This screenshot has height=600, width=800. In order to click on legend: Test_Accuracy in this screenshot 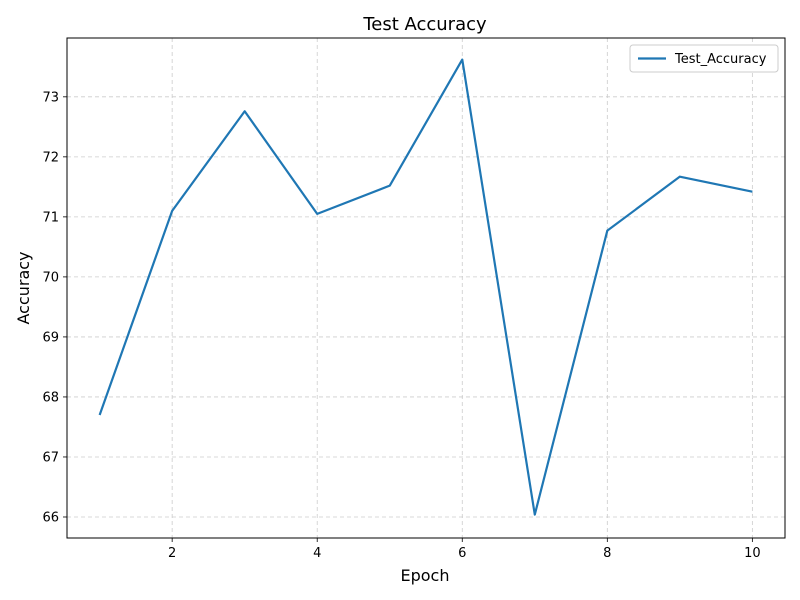, I will do `click(704, 58)`.